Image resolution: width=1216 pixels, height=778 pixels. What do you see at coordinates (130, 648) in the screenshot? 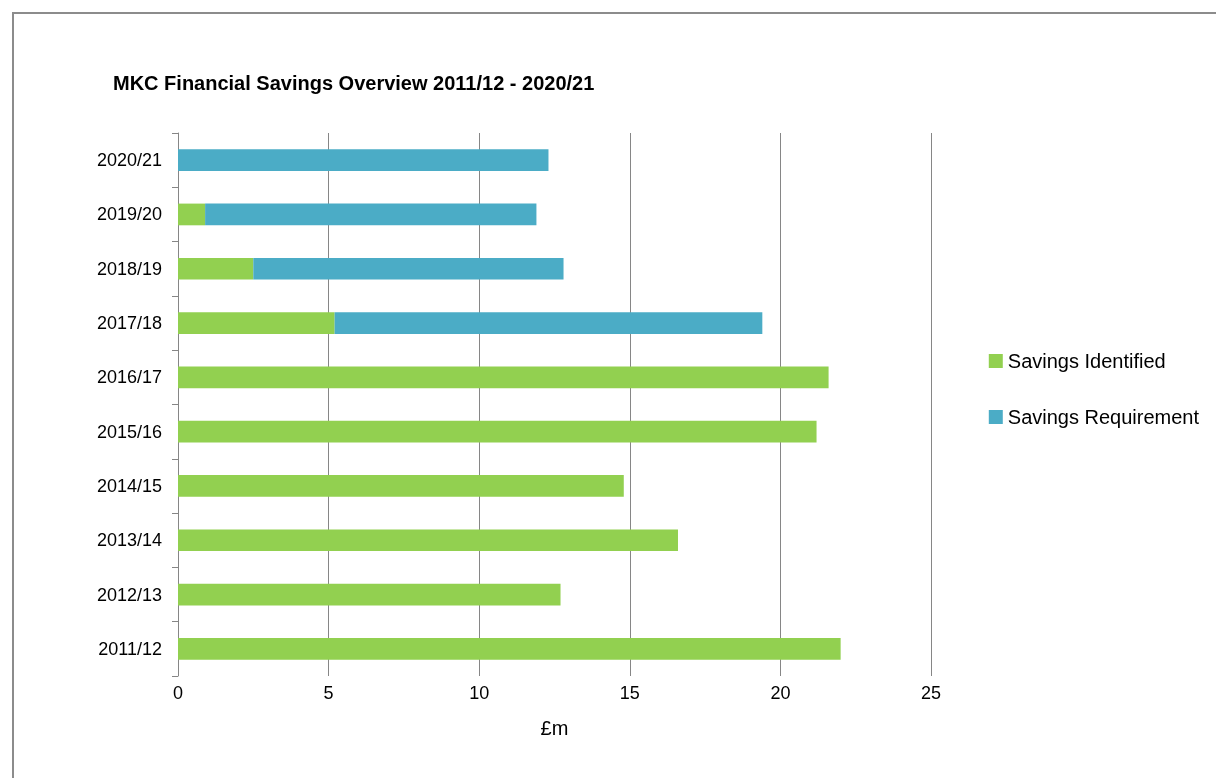
I see `y-tick-label: 2011/12` at bounding box center [130, 648].